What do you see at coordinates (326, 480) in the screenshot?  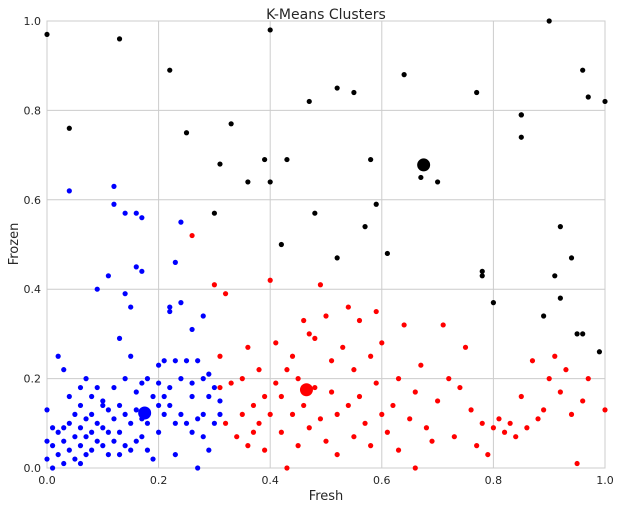 I see `x-tick-labels: 0.0 0.2 0.4 0.6 0.8 1.0` at bounding box center [326, 480].